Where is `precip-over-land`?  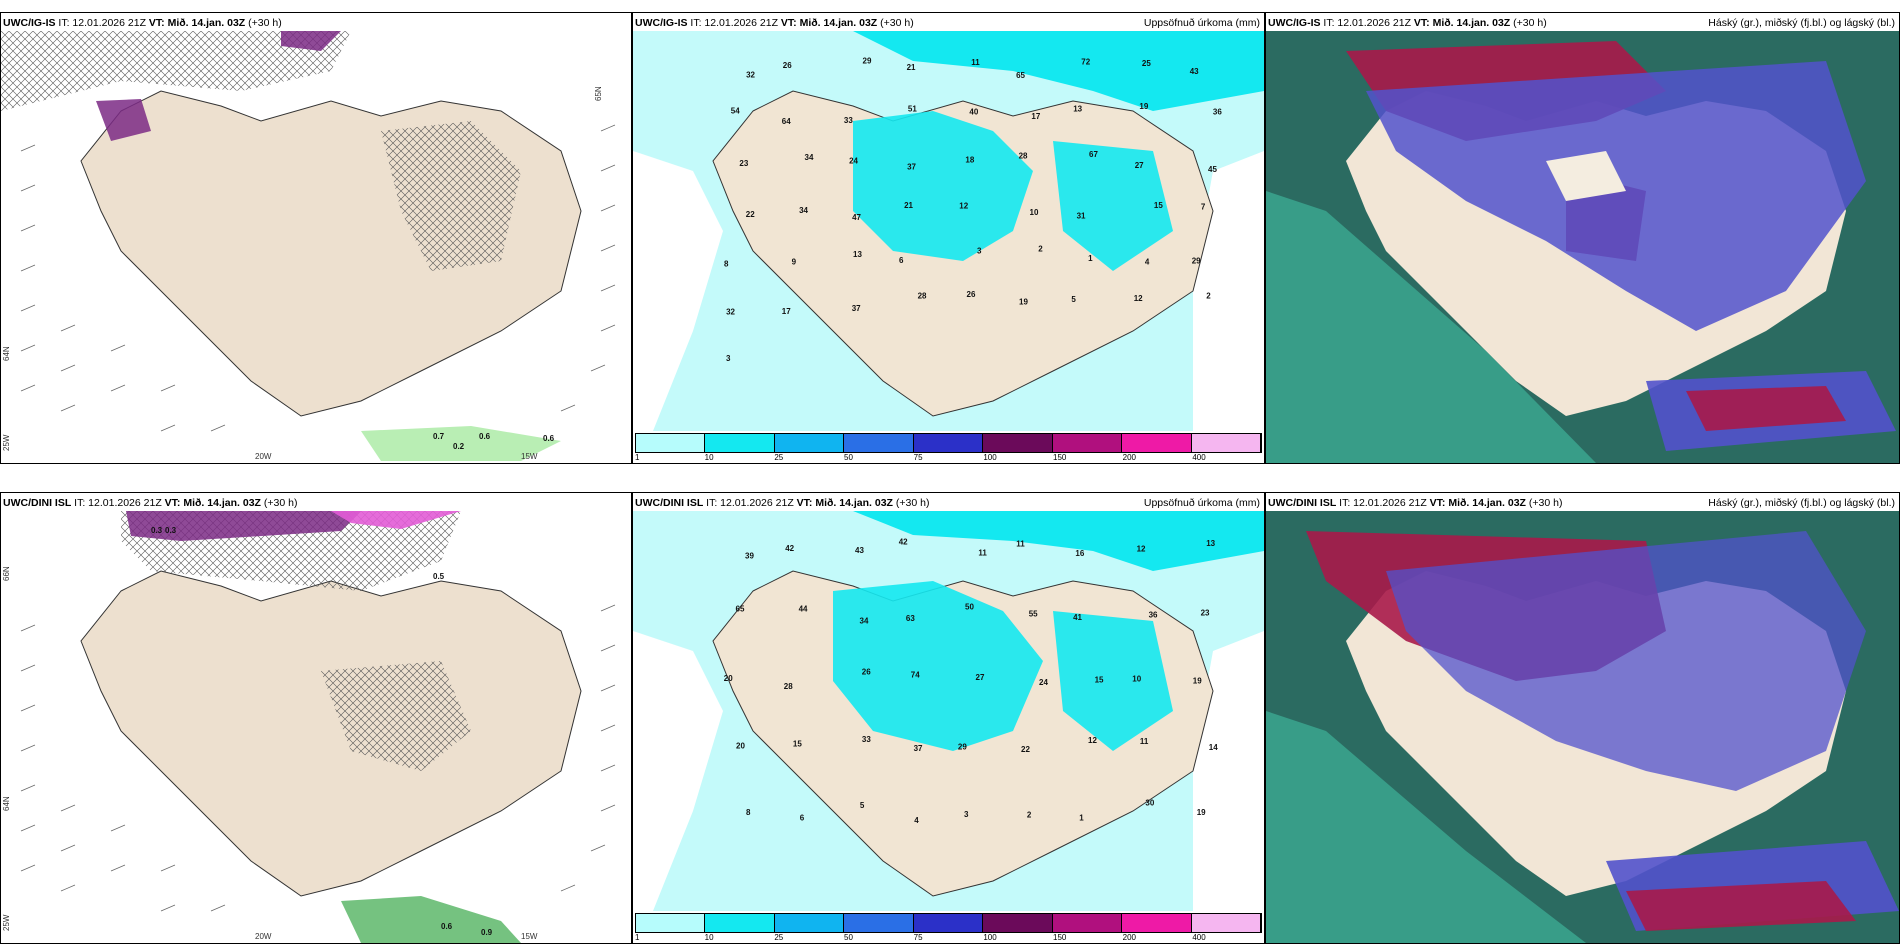
precip-over-land is located at coordinates (1013, 191).